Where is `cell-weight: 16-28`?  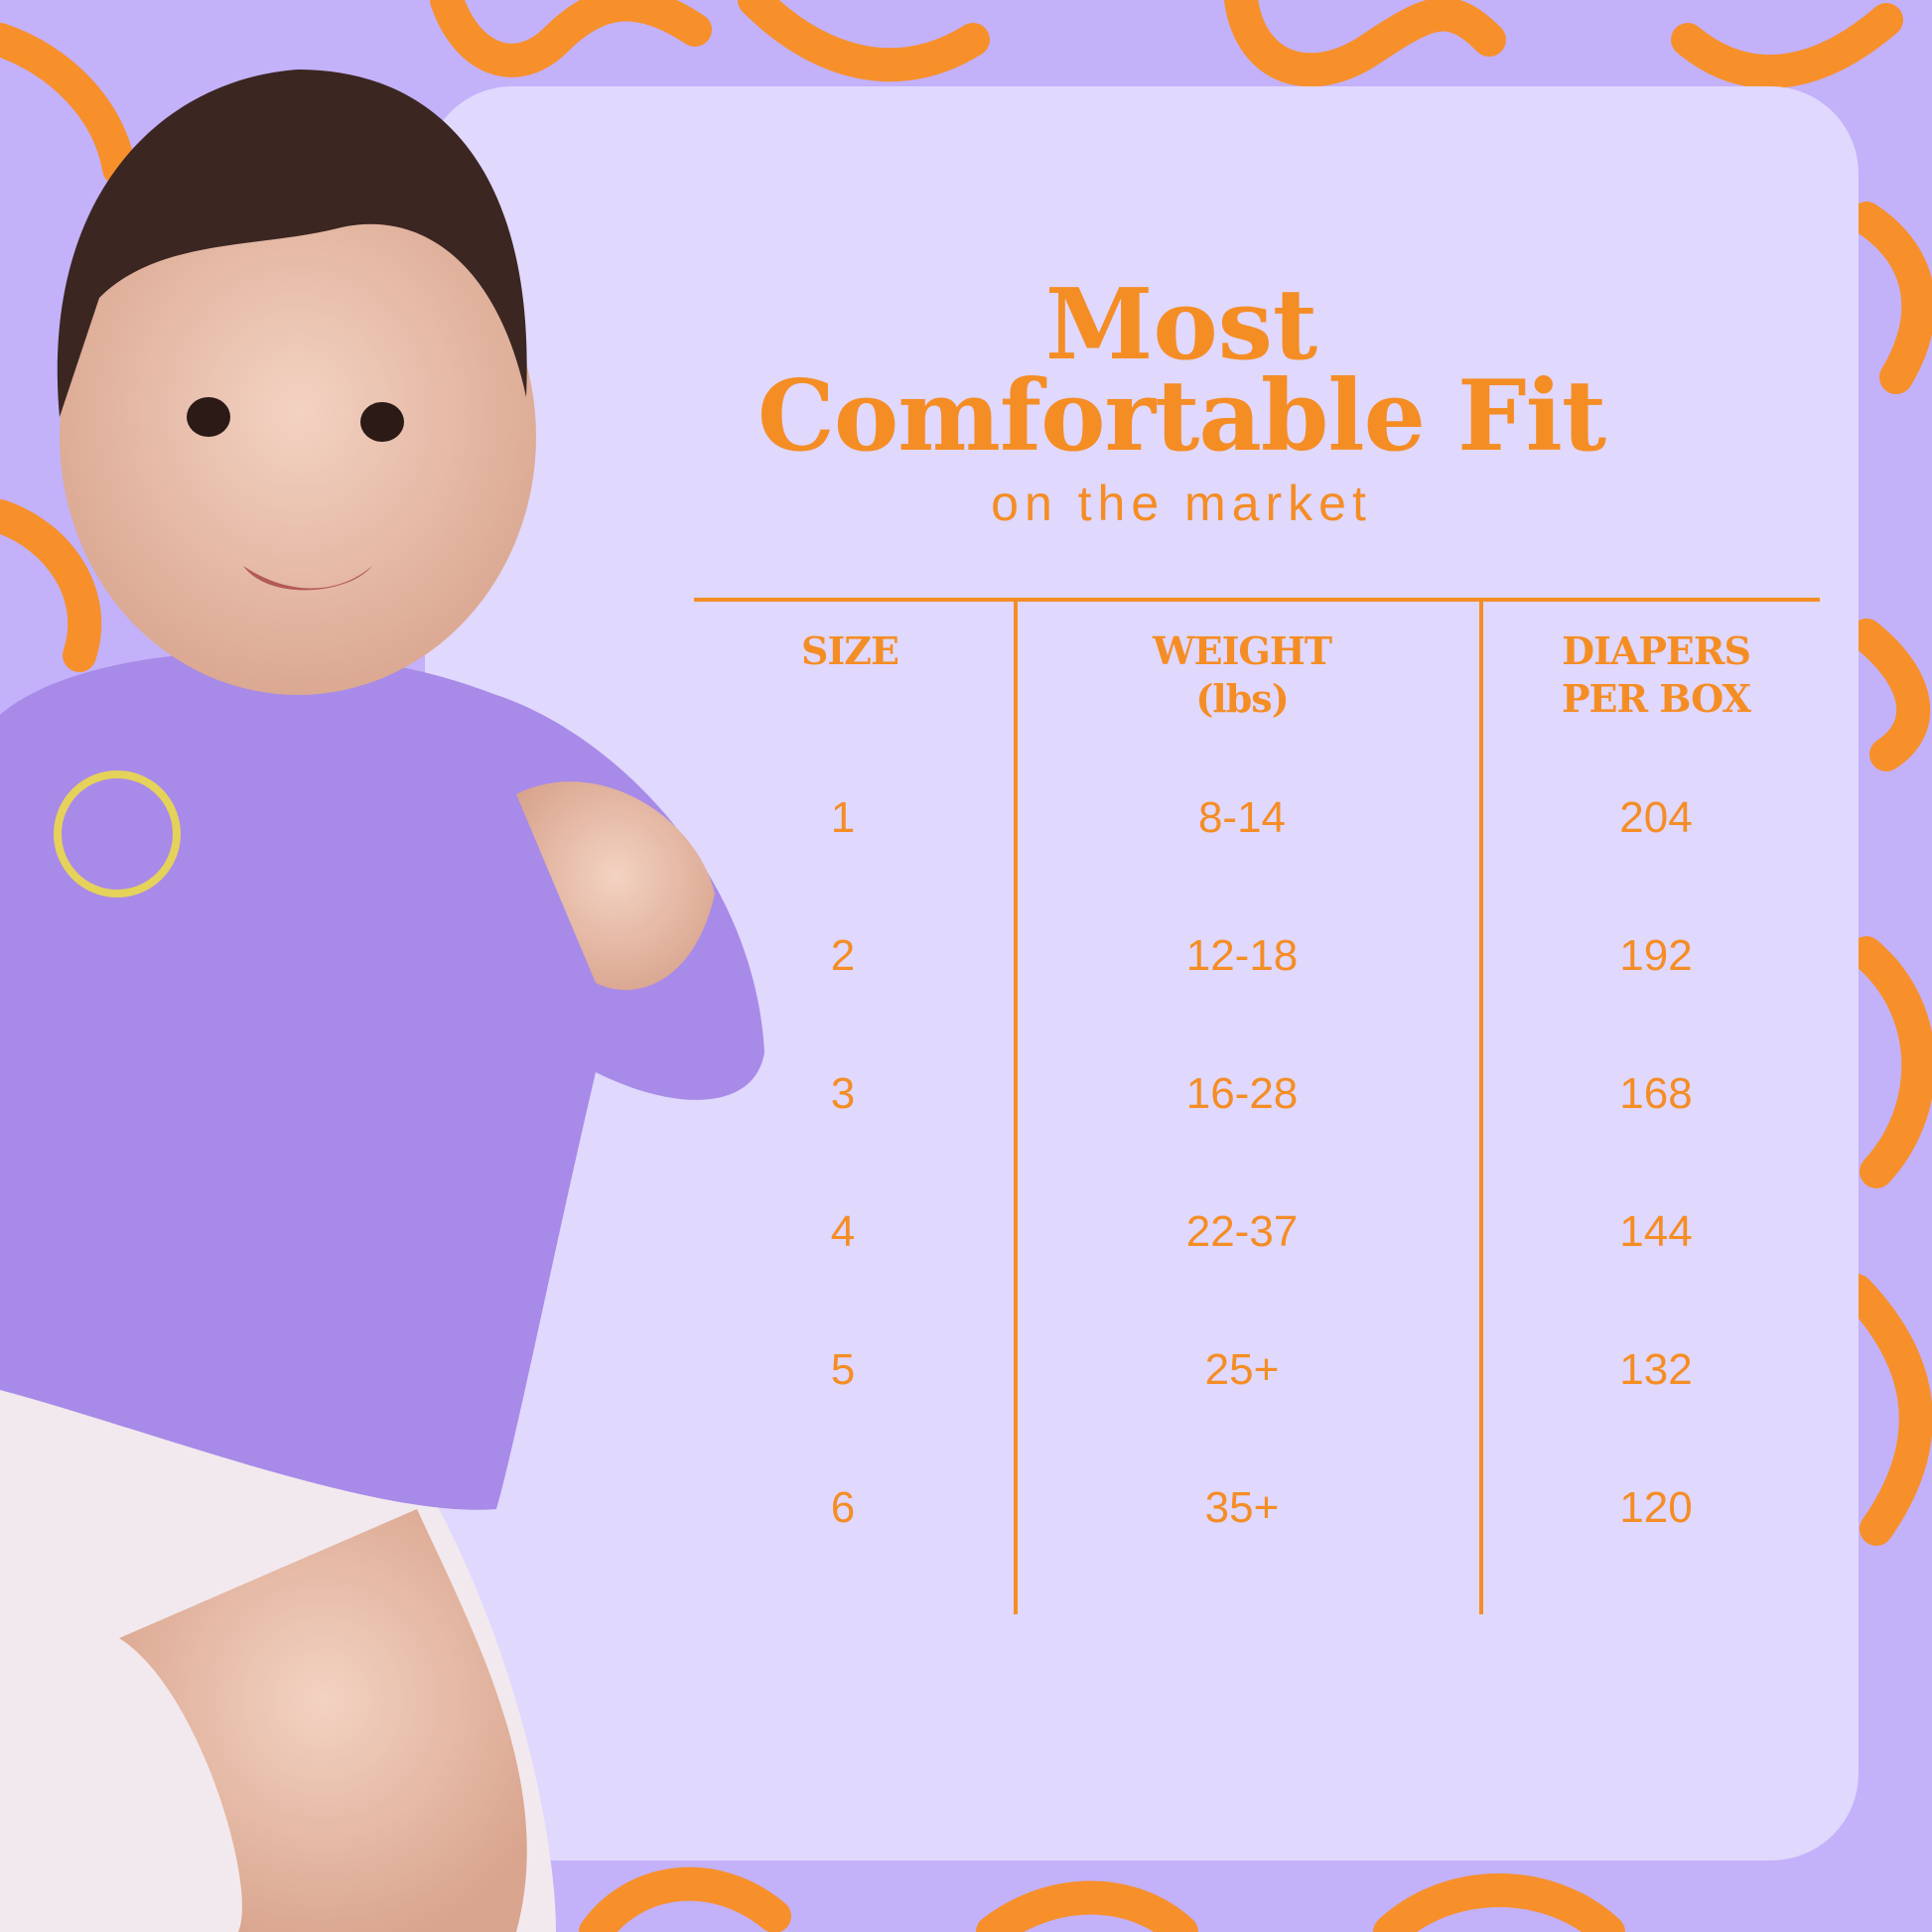 cell-weight: 16-28 is located at coordinates (1242, 1093).